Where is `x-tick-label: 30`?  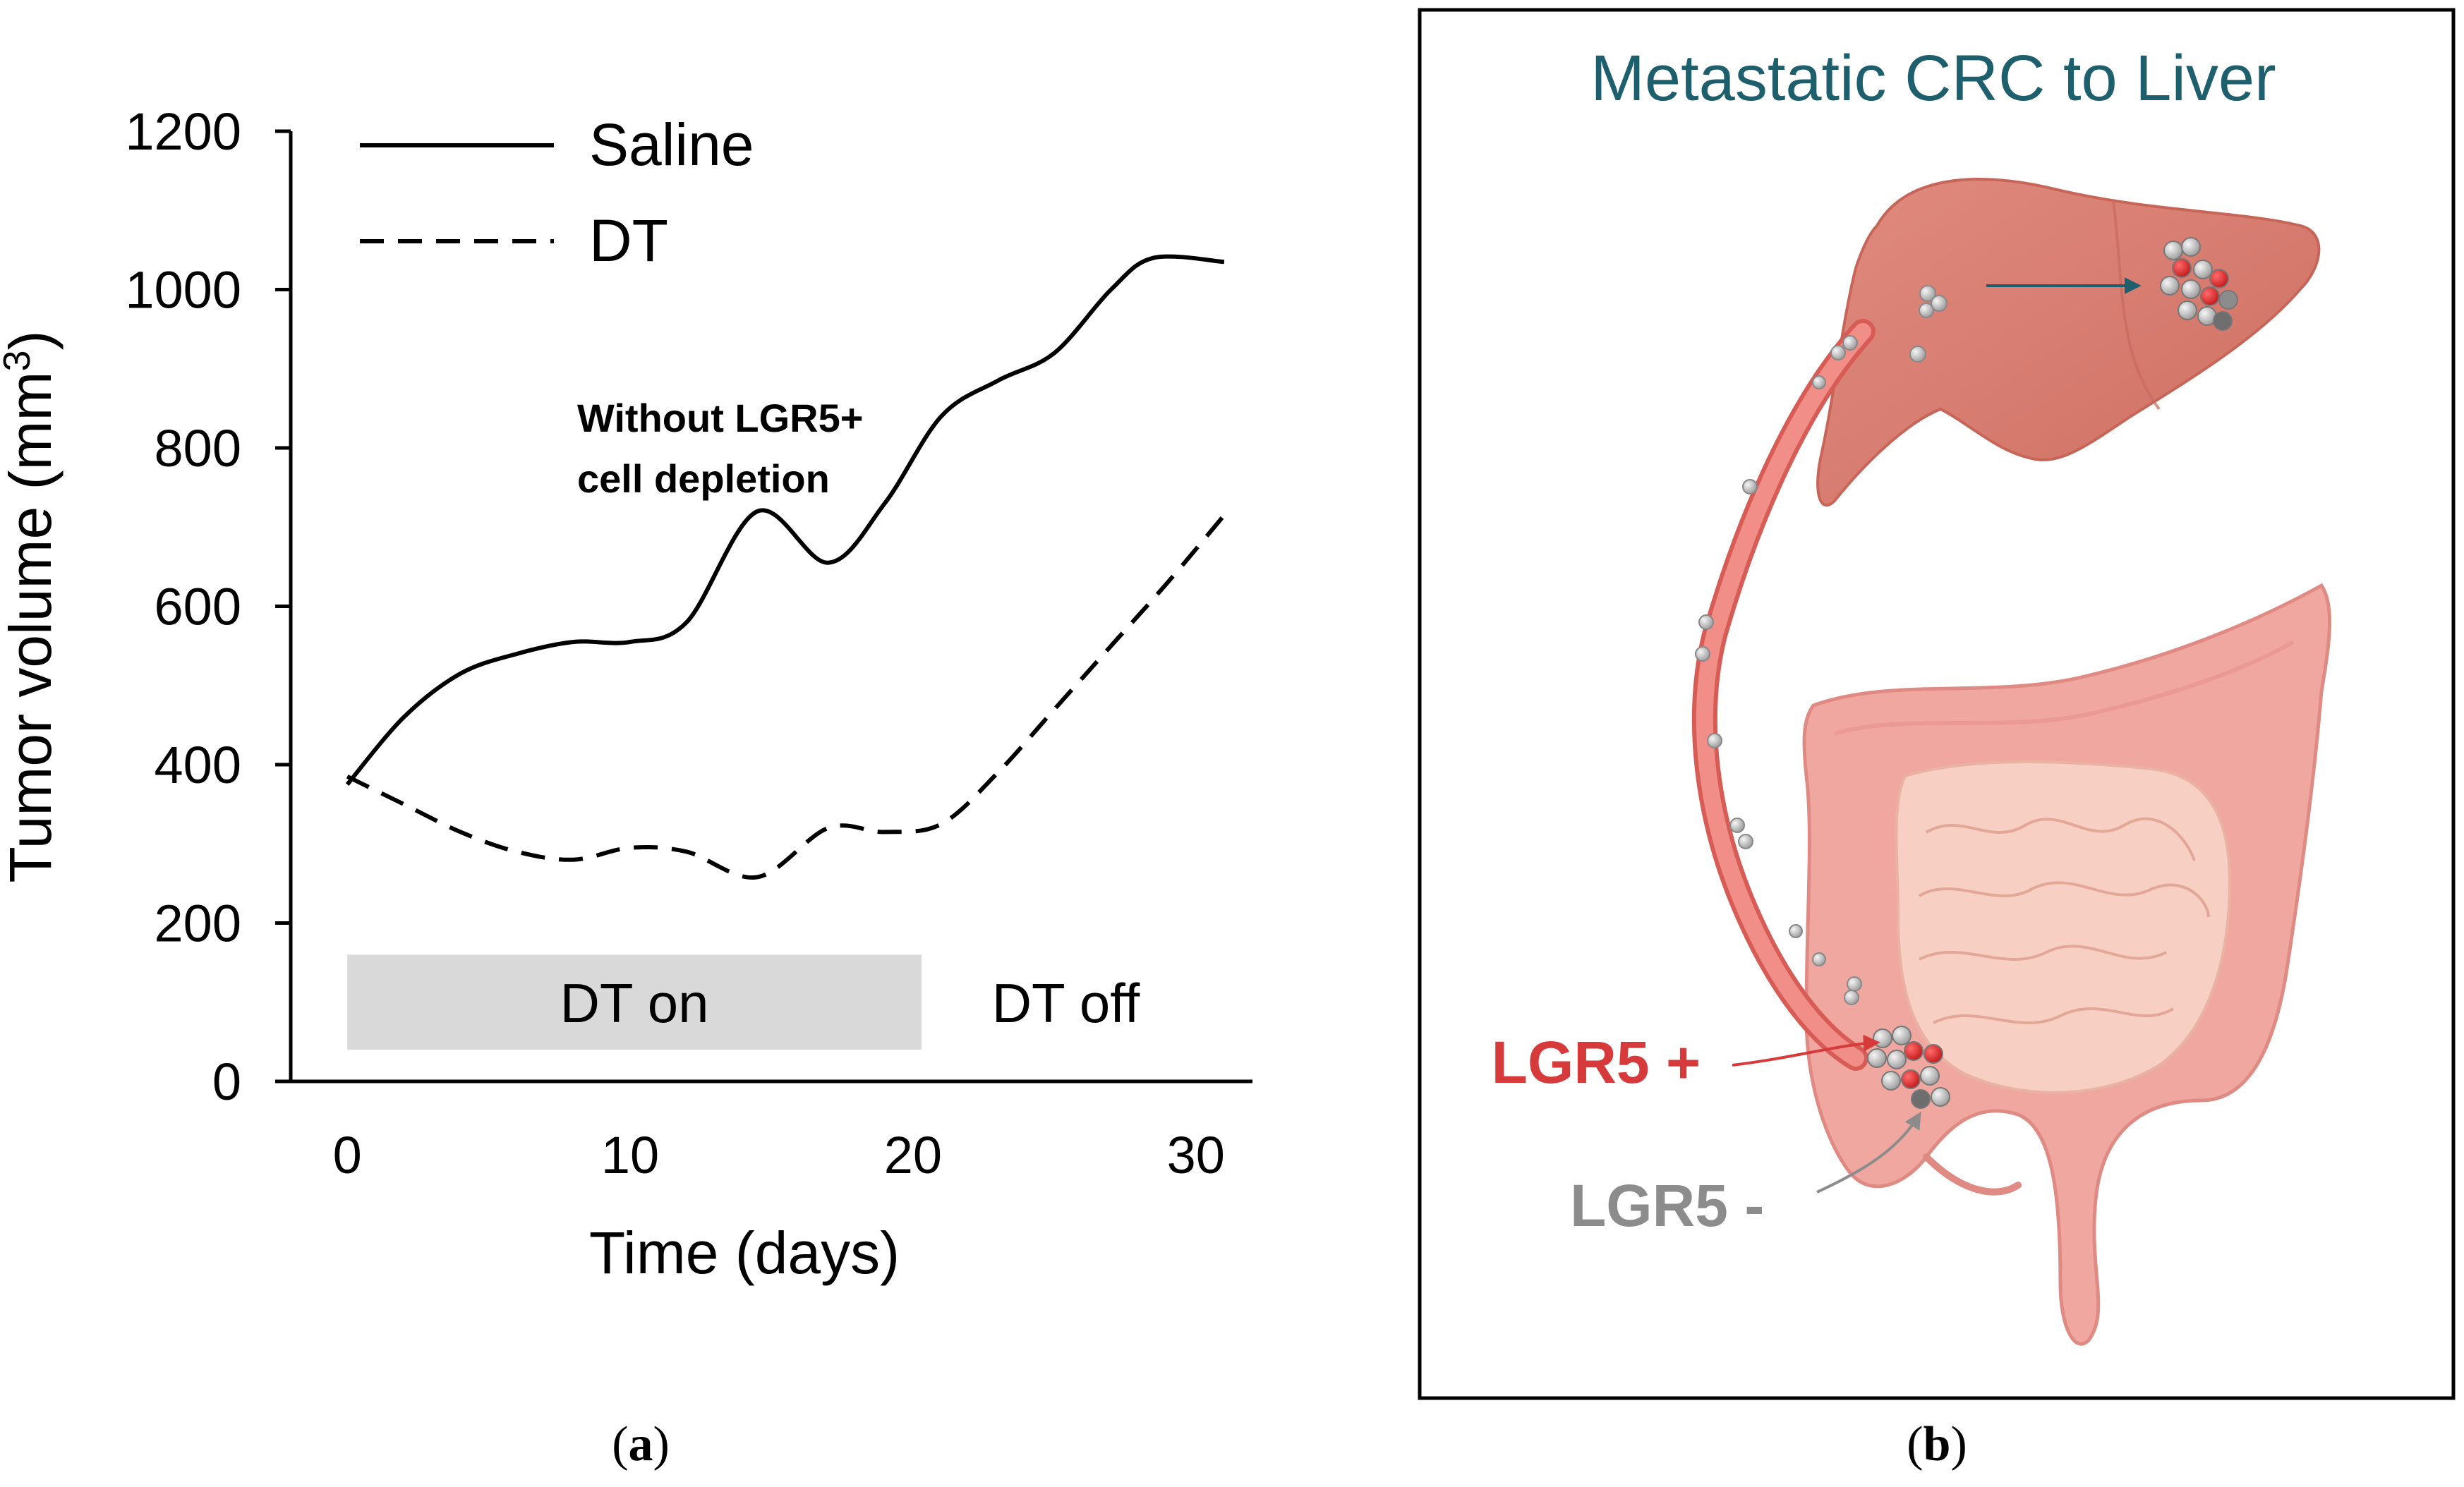
x-tick-label: 30 is located at coordinates (1196, 1155).